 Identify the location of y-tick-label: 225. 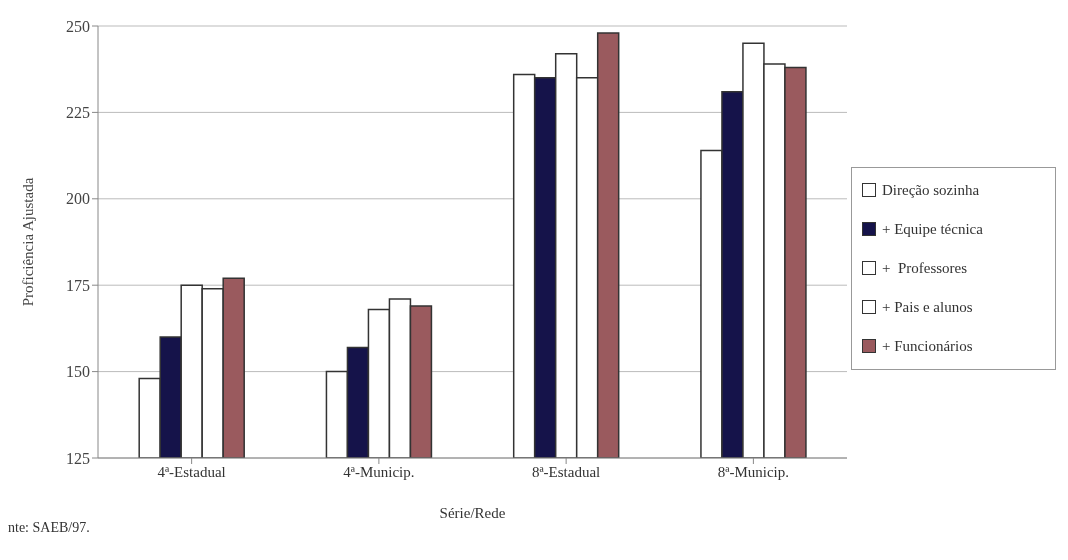
(78, 113).